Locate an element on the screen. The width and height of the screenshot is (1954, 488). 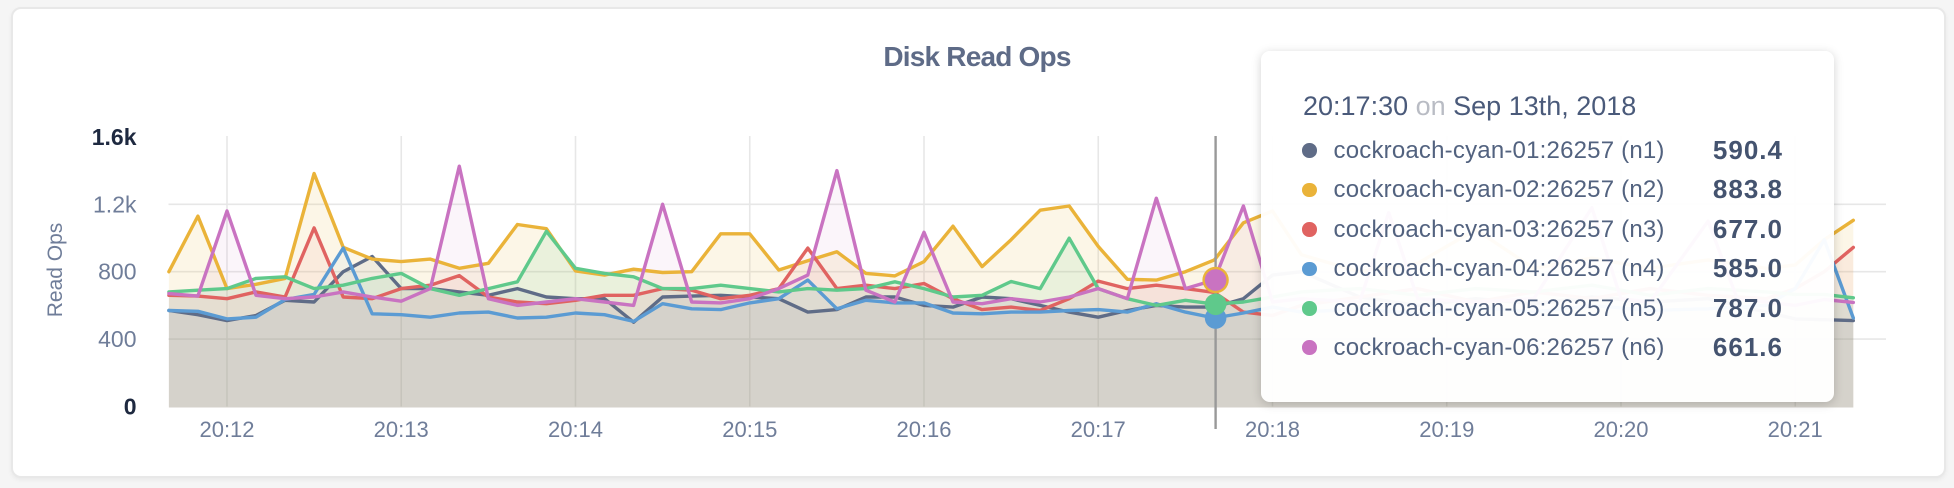
svg-text: 800 is located at coordinates (117, 272).